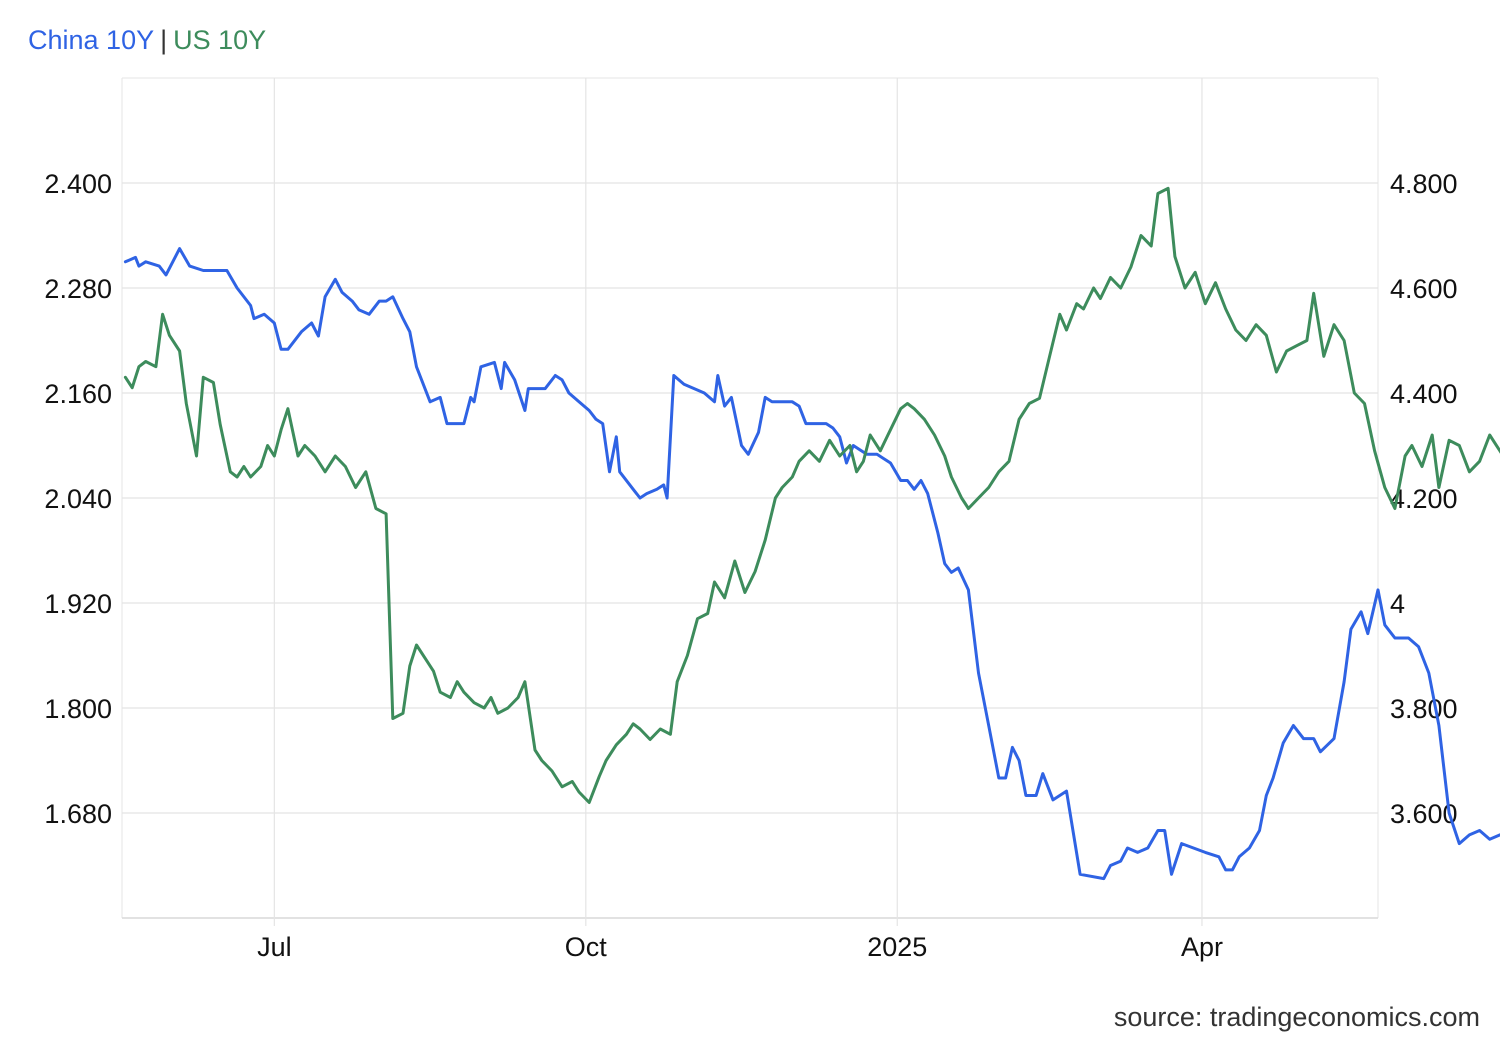 The image size is (1500, 1040). I want to click on legend-us-10y: US 10Y, so click(220, 40).